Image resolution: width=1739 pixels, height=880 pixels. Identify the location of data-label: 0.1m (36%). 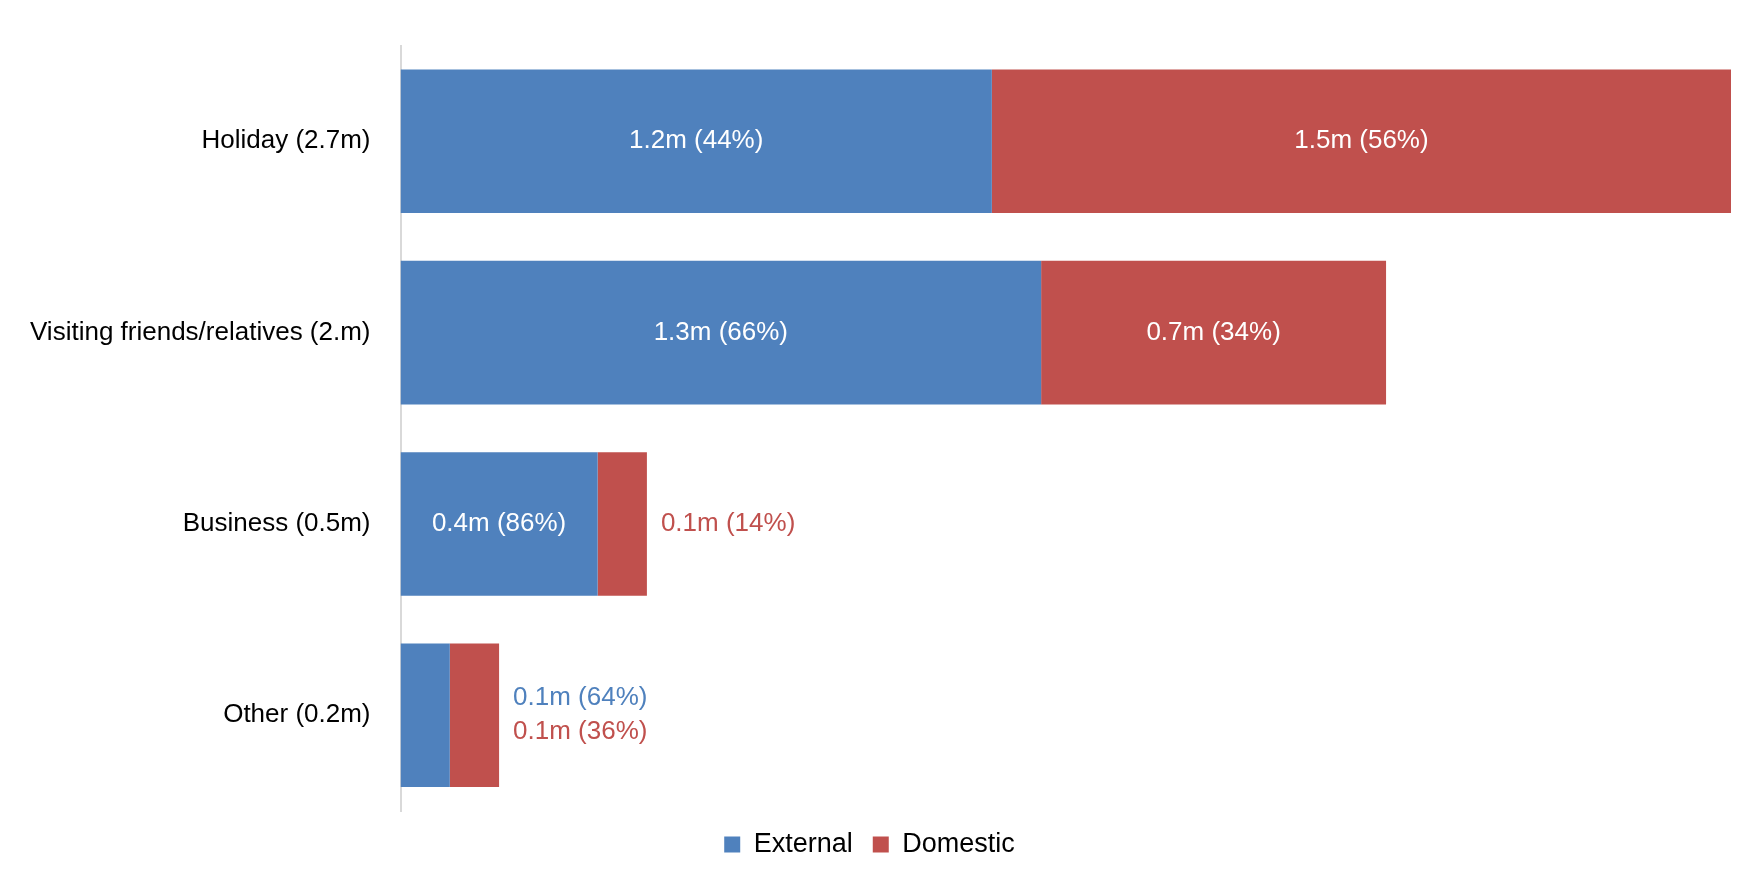
(580, 730).